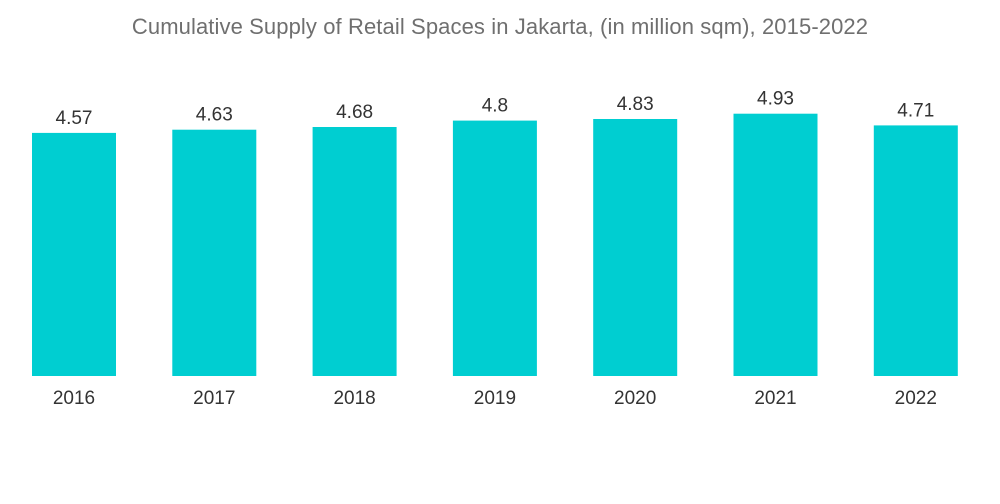  What do you see at coordinates (354, 251) in the screenshot?
I see `bar-2018` at bounding box center [354, 251].